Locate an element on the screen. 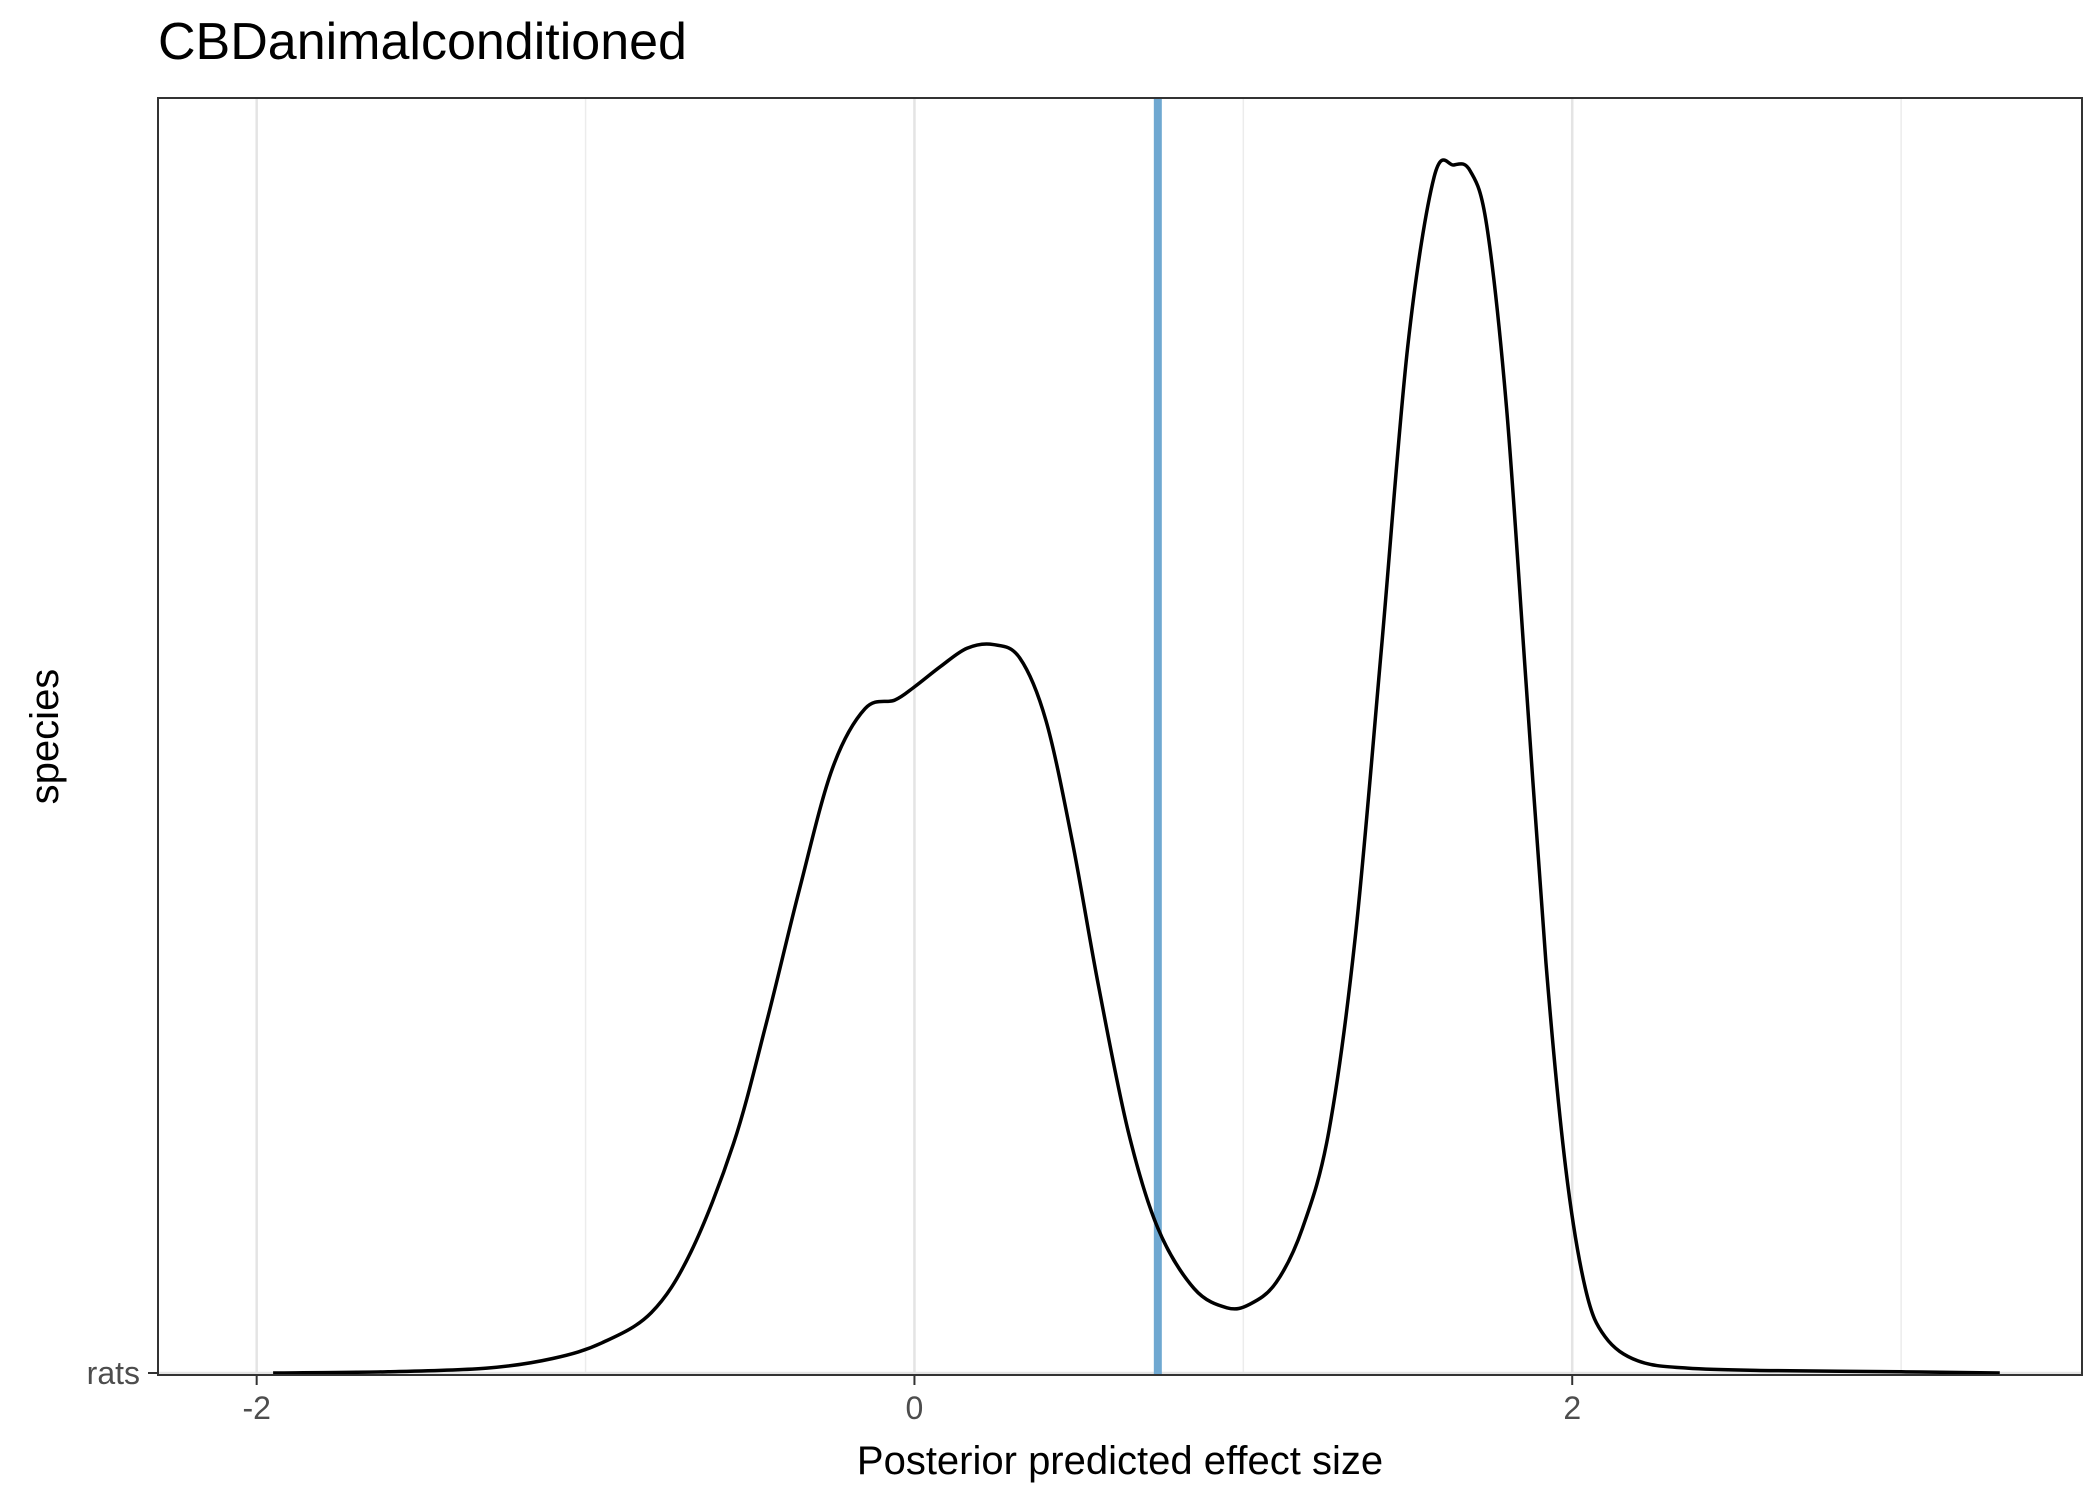  x-axis-title: Posterior predicted effect size is located at coordinates (1120, 1461).